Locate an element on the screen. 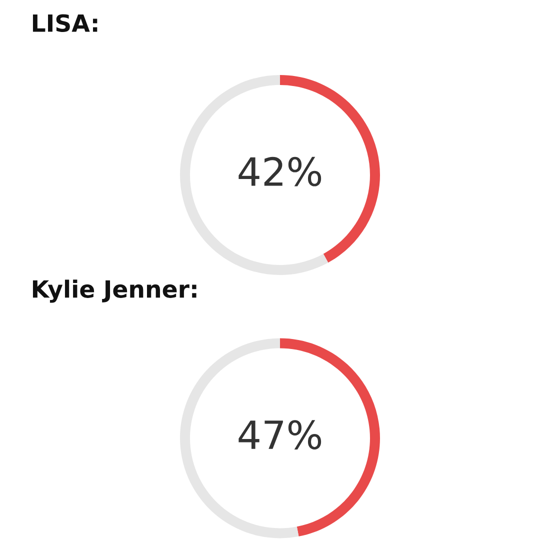  donut-slice is located at coordinates (254, 175).